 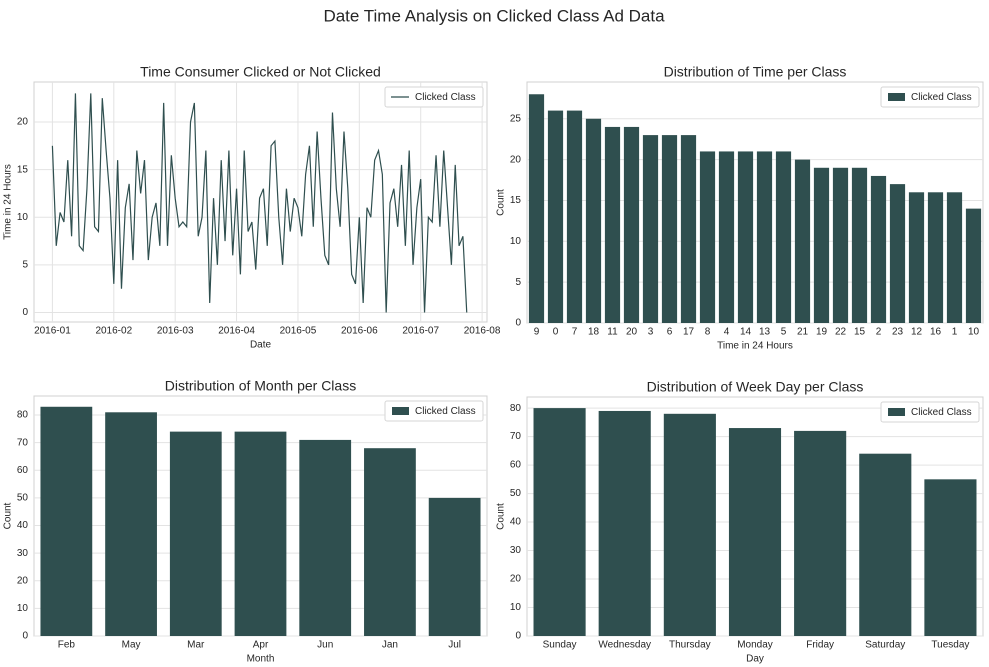 What do you see at coordinates (260, 72) in the screenshot?
I see `subplot-title: Time Consumer Clicked or Not Clicked` at bounding box center [260, 72].